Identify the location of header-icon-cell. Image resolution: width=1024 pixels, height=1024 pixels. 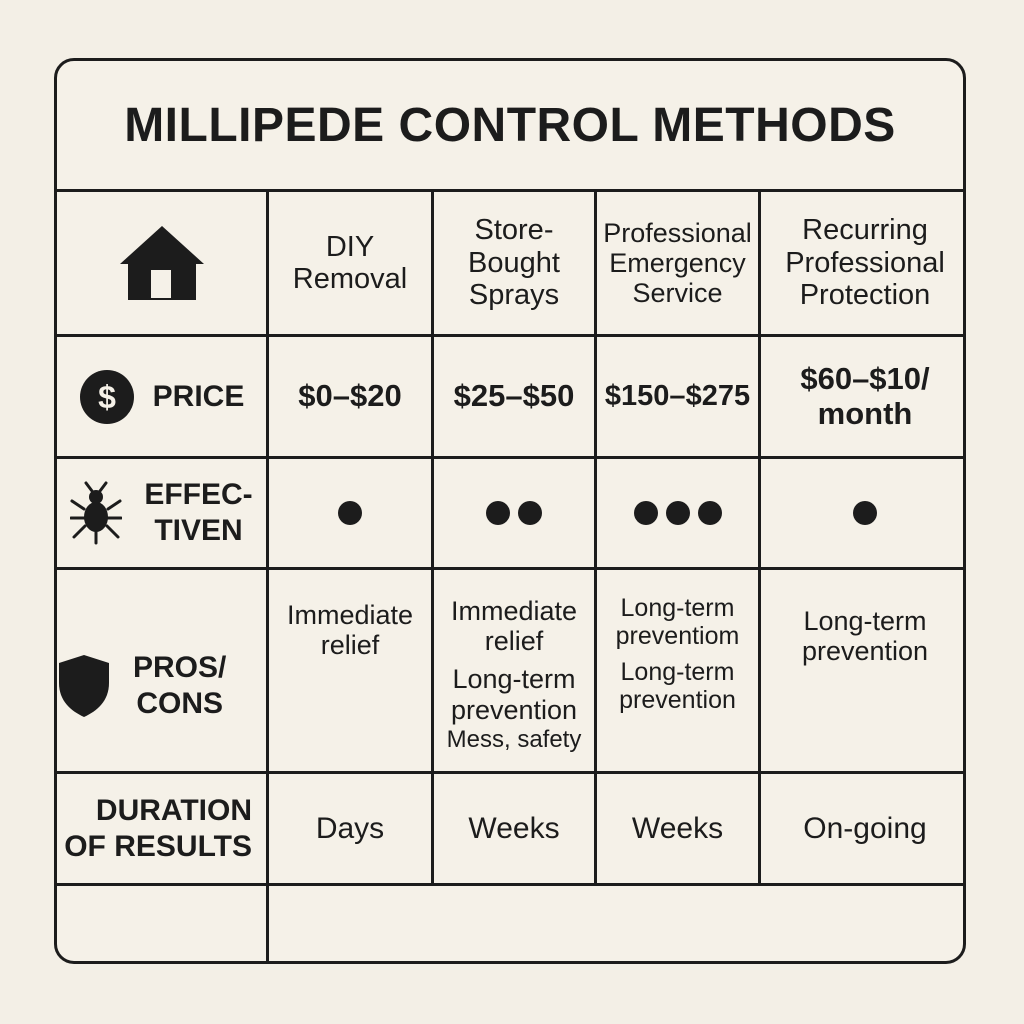
(161, 263).